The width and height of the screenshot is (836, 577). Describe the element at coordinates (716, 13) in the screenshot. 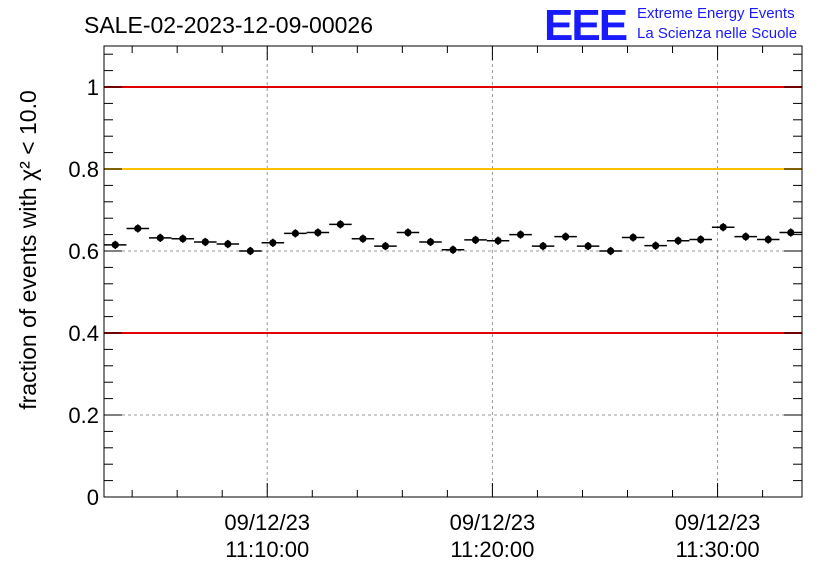

I see `eee-logo-line1: Extreme Energy Events` at that location.